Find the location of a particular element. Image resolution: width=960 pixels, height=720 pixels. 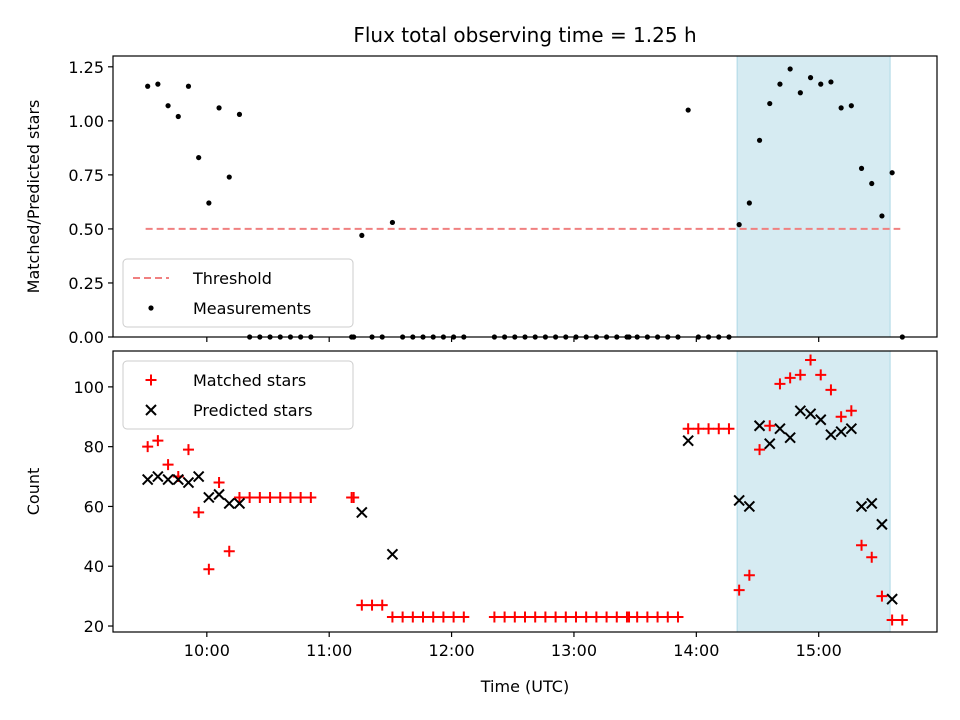

y-axis-label: Matched/Predicted stars is located at coordinates (33, 197).